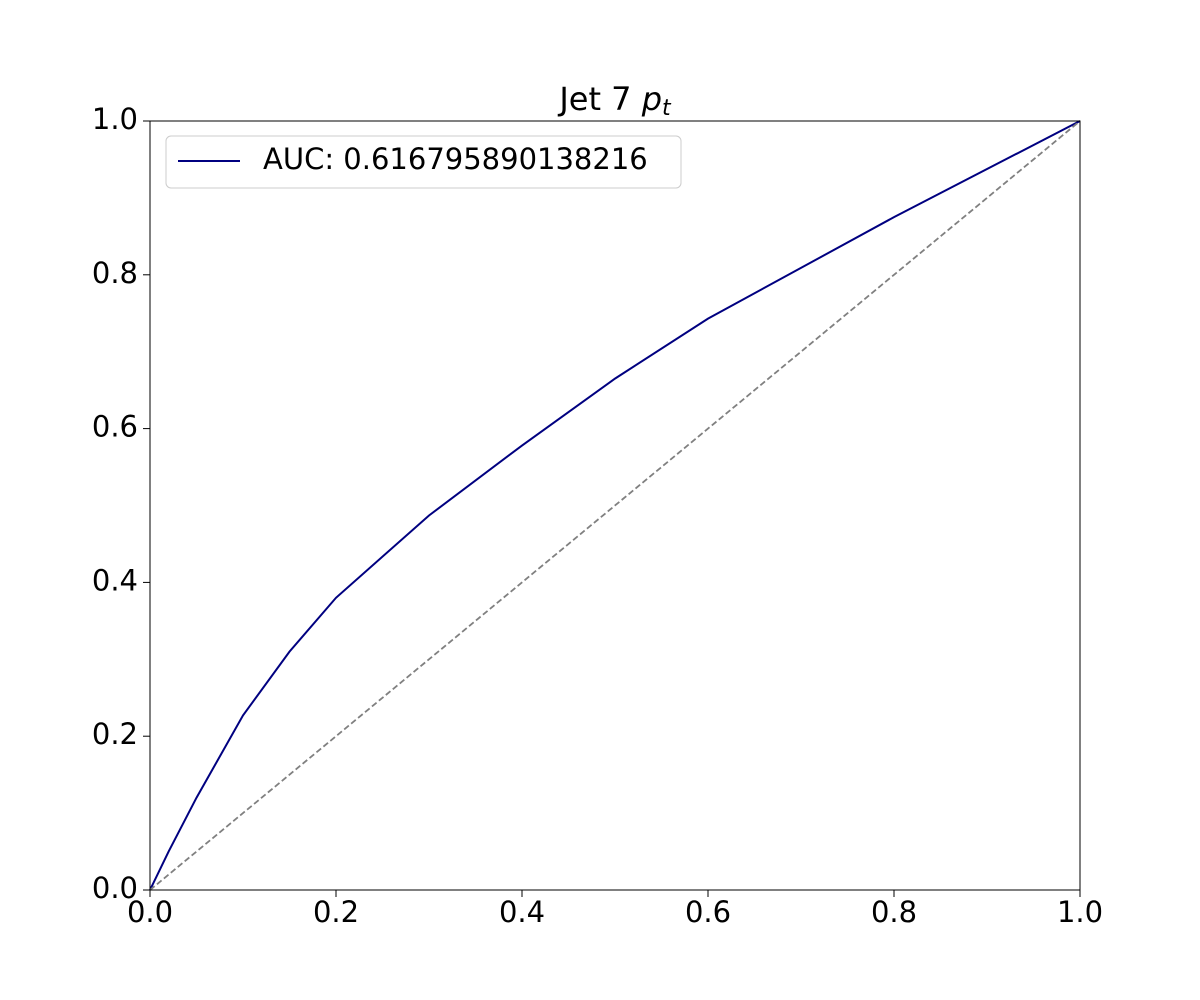 The width and height of the screenshot is (1200, 1000). I want to click on title-subscript: t, so click(667, 108).